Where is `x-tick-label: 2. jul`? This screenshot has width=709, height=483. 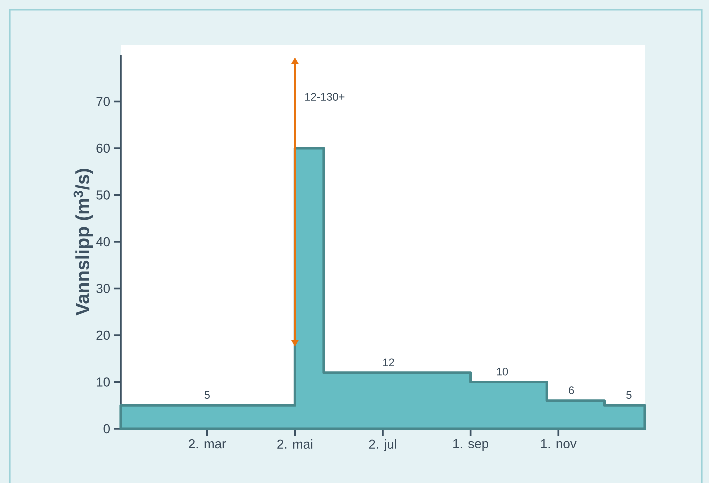 x-tick-label: 2. jul is located at coordinates (382, 445).